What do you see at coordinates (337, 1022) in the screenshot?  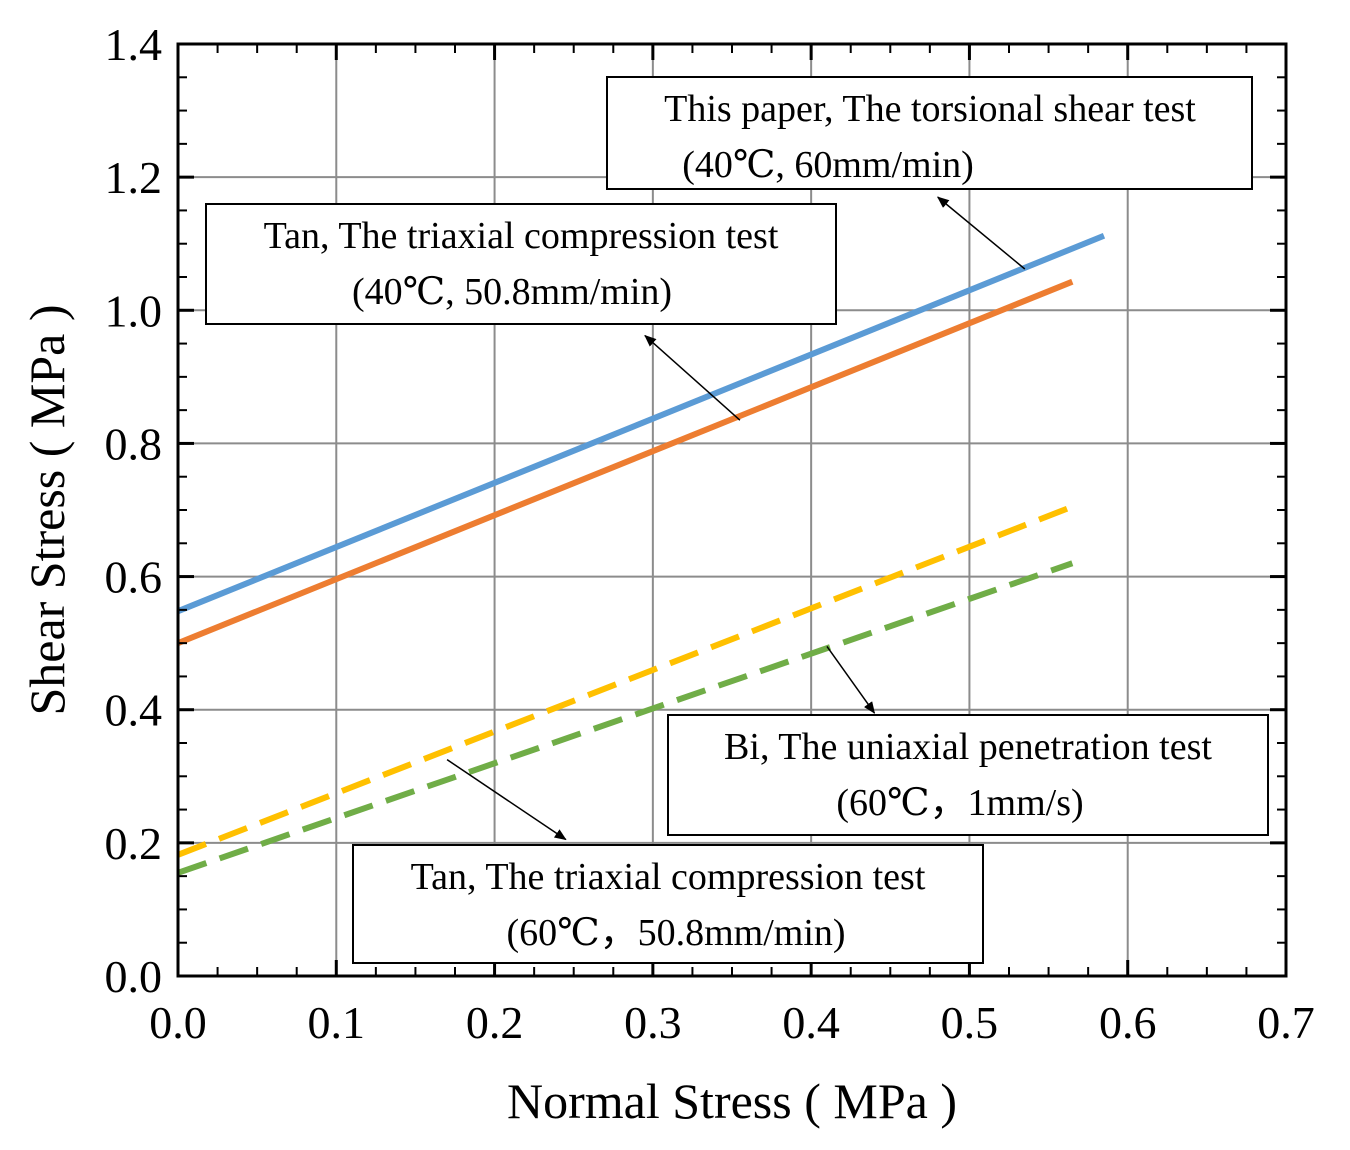 I see `x-tick-label: 0.1` at bounding box center [337, 1022].